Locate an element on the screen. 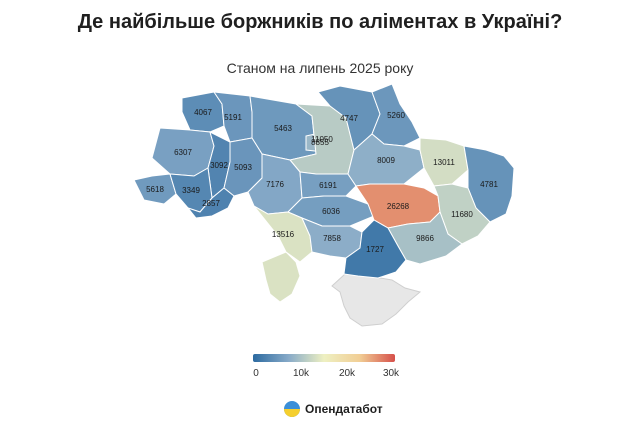 This screenshot has width=640, height=427. region-value-label: 8855 is located at coordinates (320, 142).